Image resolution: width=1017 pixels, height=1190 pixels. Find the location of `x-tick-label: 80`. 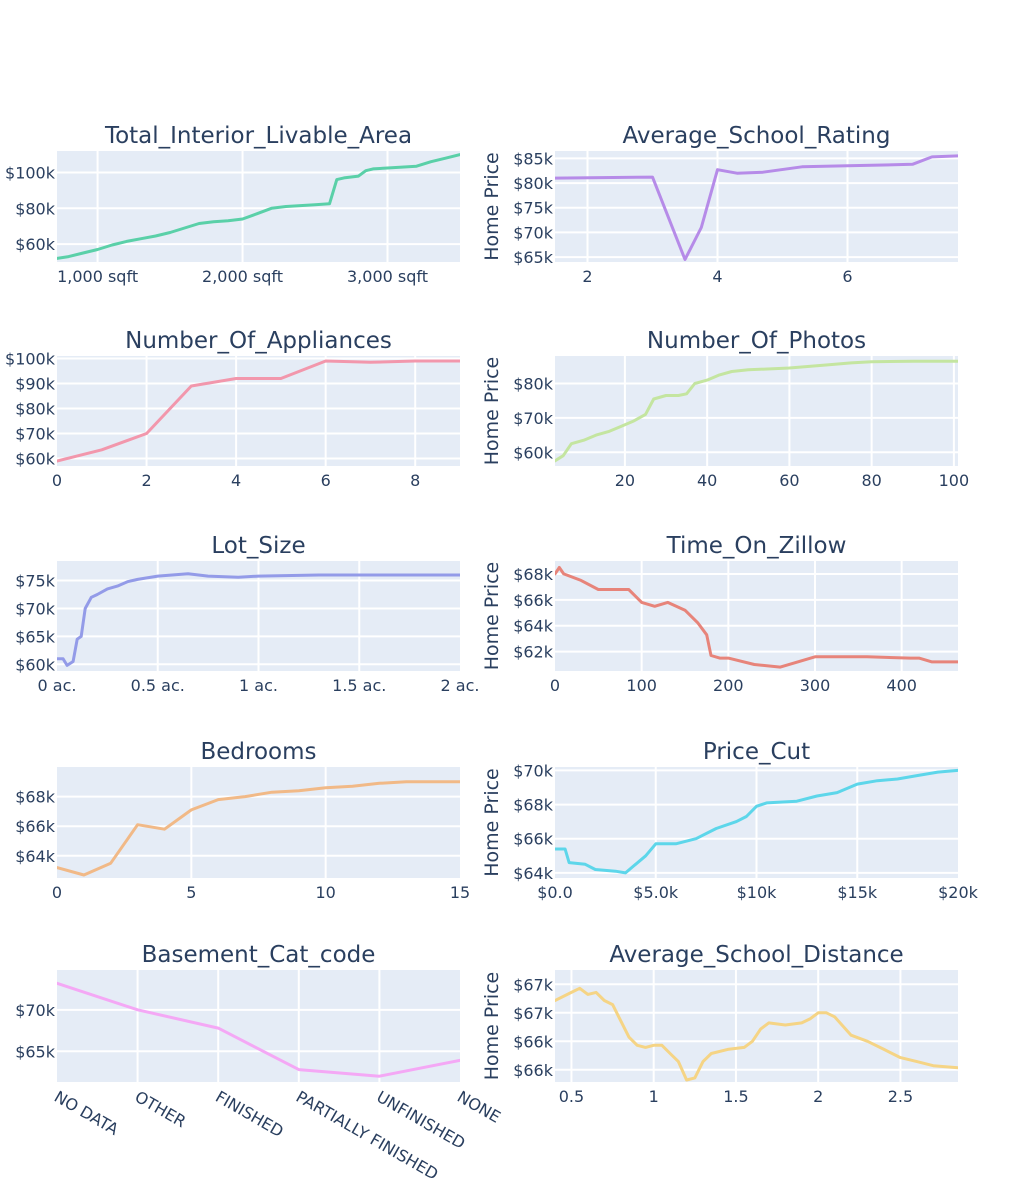

x-tick-label: 80 is located at coordinates (871, 480).